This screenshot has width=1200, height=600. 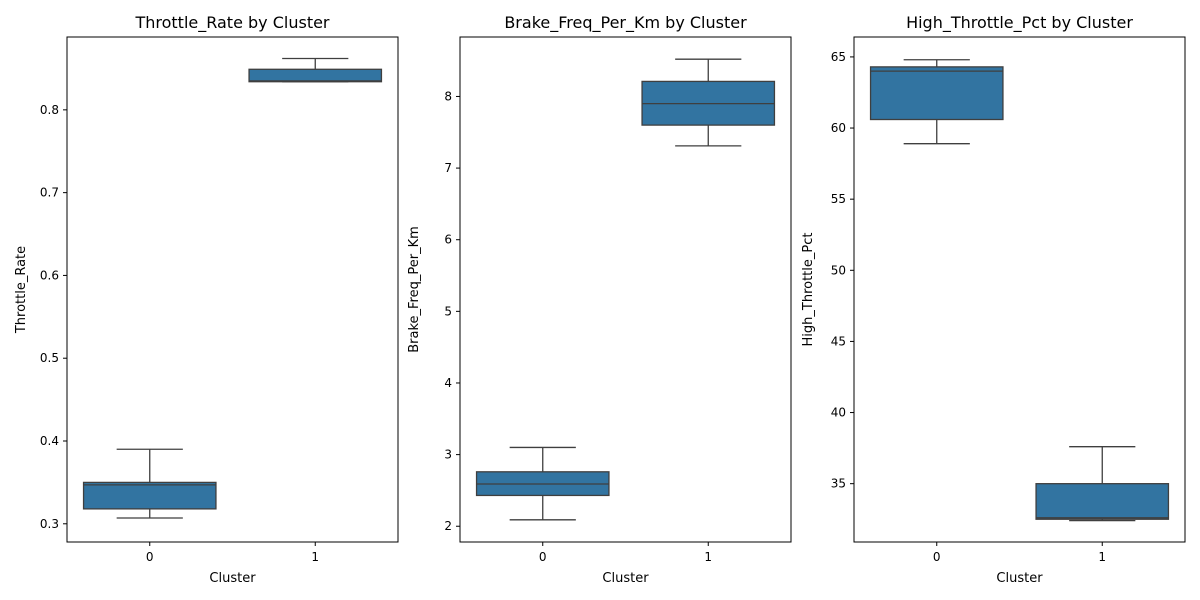 I want to click on y-tick-label: 0.8, so click(x=49, y=110).